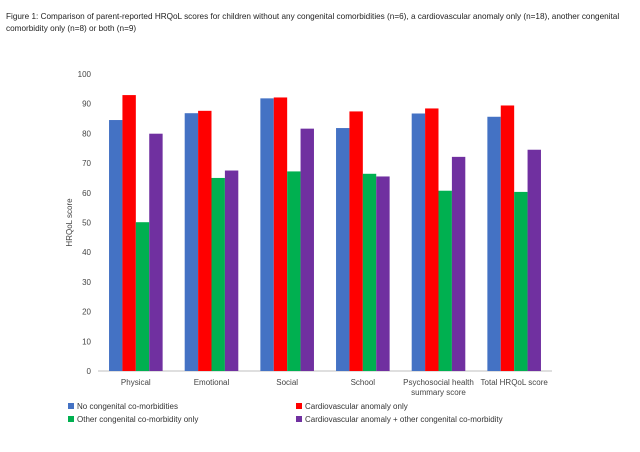 The image size is (640, 452). I want to click on y-tick-label: 80, so click(86, 133).